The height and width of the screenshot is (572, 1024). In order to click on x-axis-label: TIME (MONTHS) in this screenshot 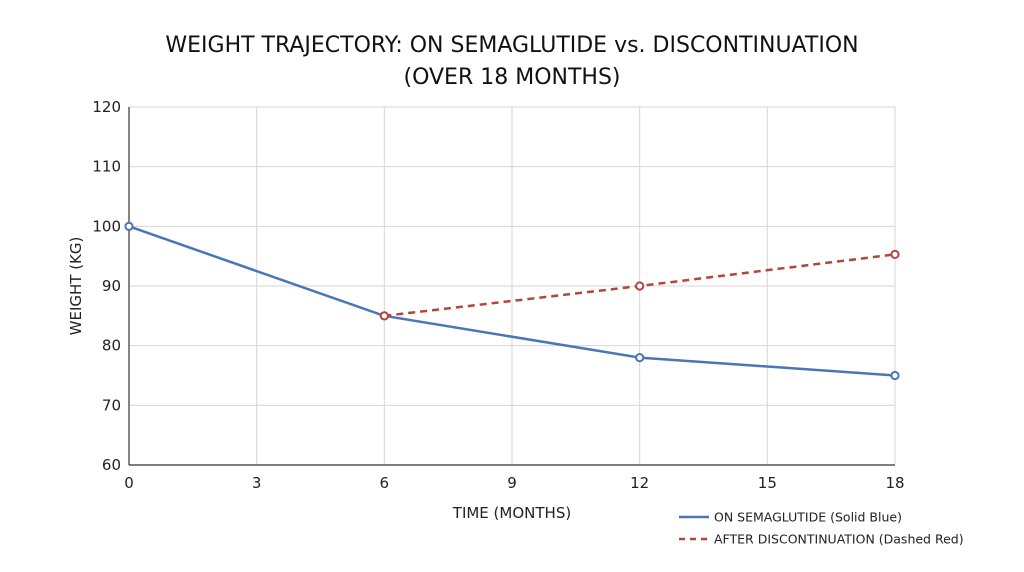, I will do `click(511, 513)`.